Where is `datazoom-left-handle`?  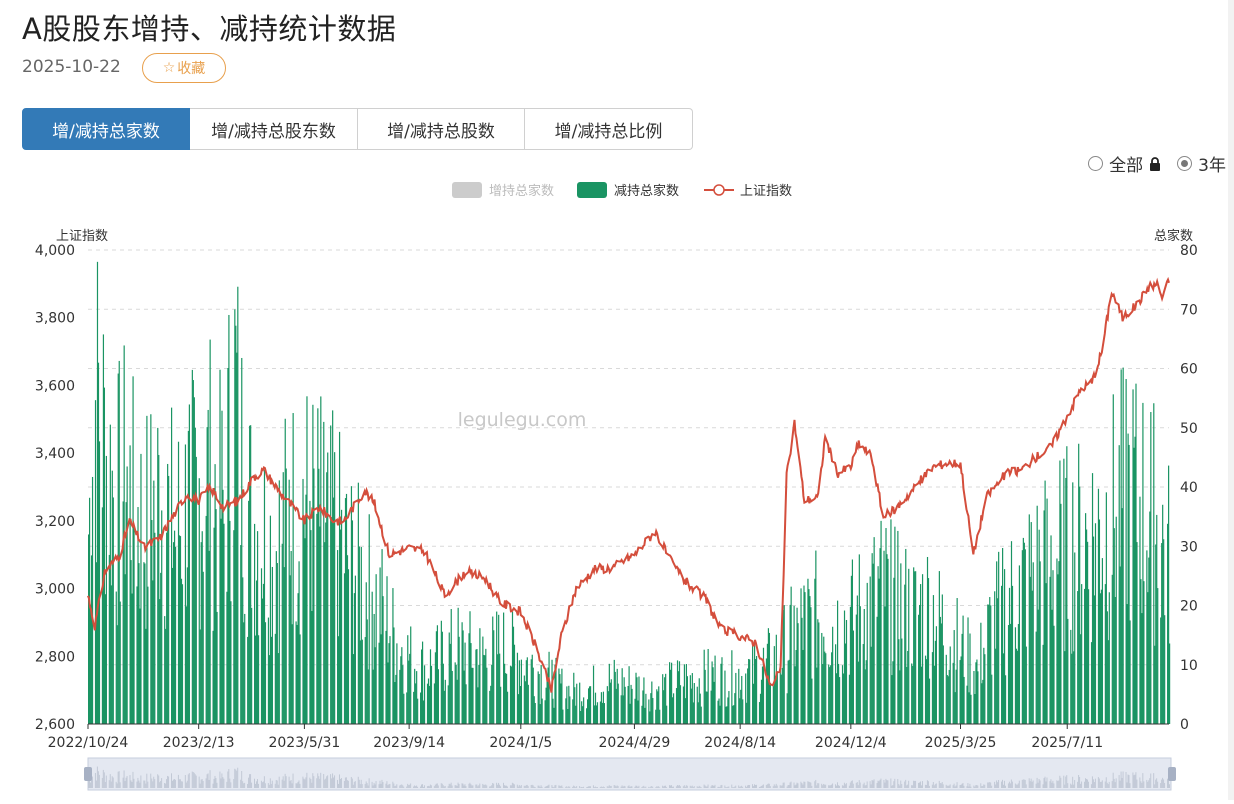 datazoom-left-handle is located at coordinates (88, 774).